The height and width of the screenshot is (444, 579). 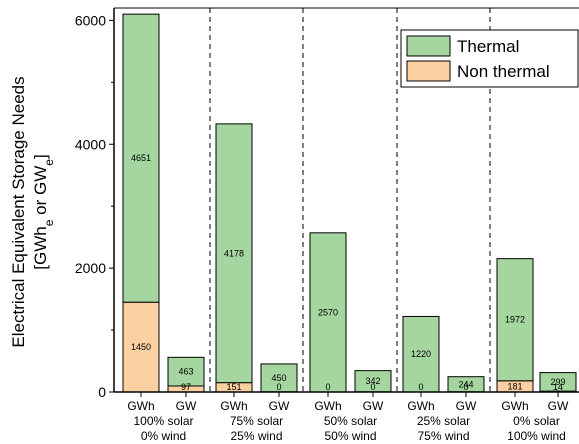 I want to click on bar-nonthermal, so click(x=141, y=347).